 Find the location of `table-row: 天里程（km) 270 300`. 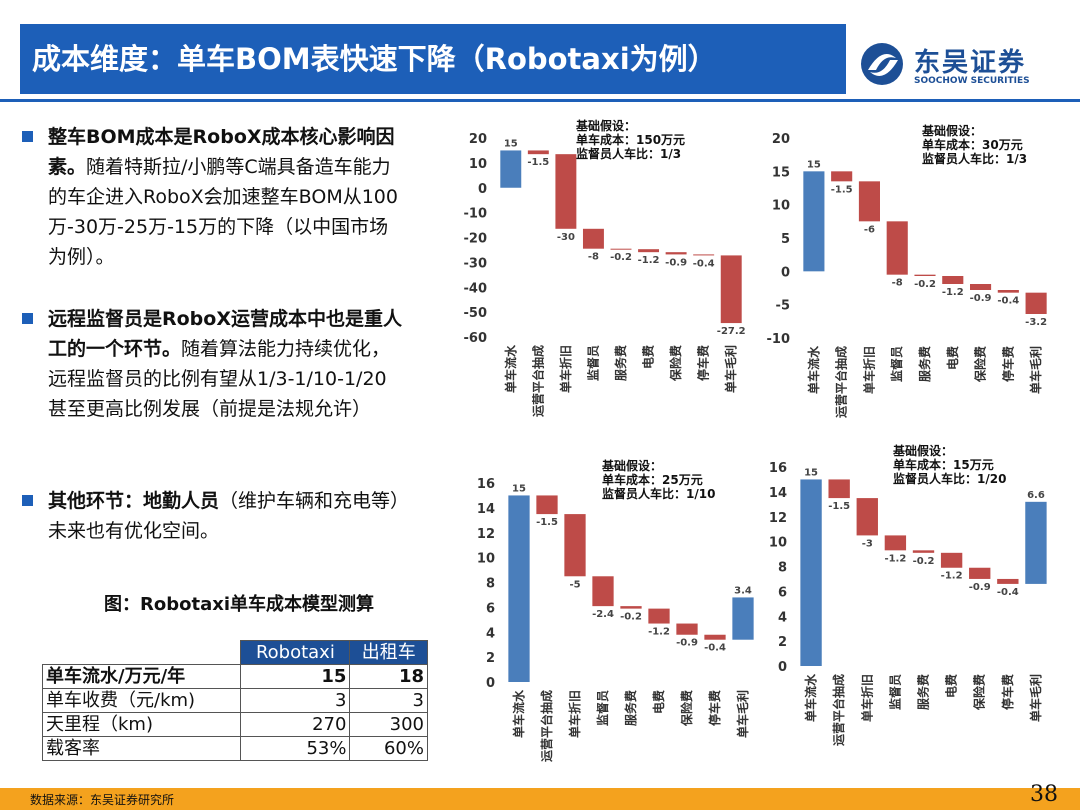

table-row: 天里程（km) 270 300 is located at coordinates (234, 724).